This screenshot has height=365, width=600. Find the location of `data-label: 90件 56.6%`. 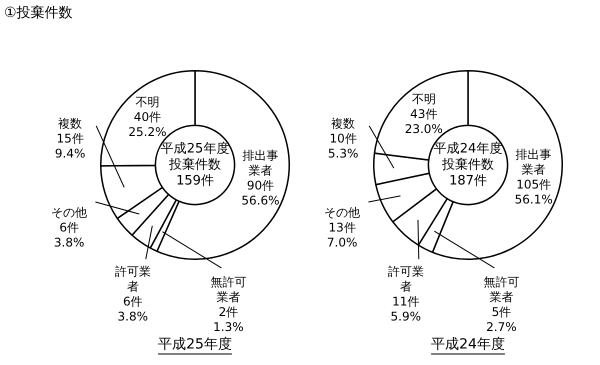

data-label: 90件 56.6% is located at coordinates (260, 193).